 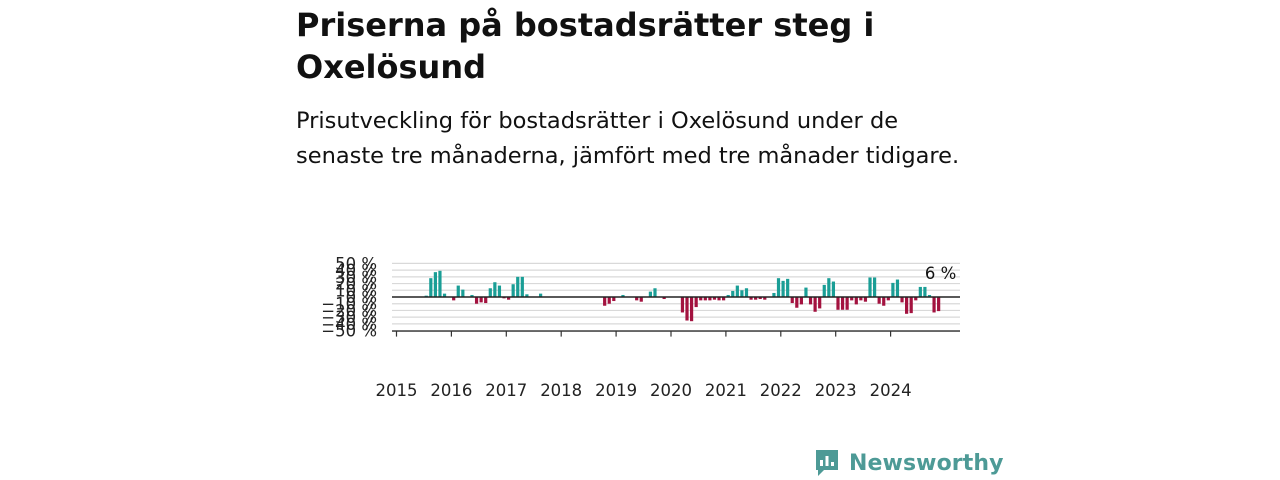 What do you see at coordinates (356, 284) in the screenshot?
I see `y-tick-label: 20 %` at bounding box center [356, 284].